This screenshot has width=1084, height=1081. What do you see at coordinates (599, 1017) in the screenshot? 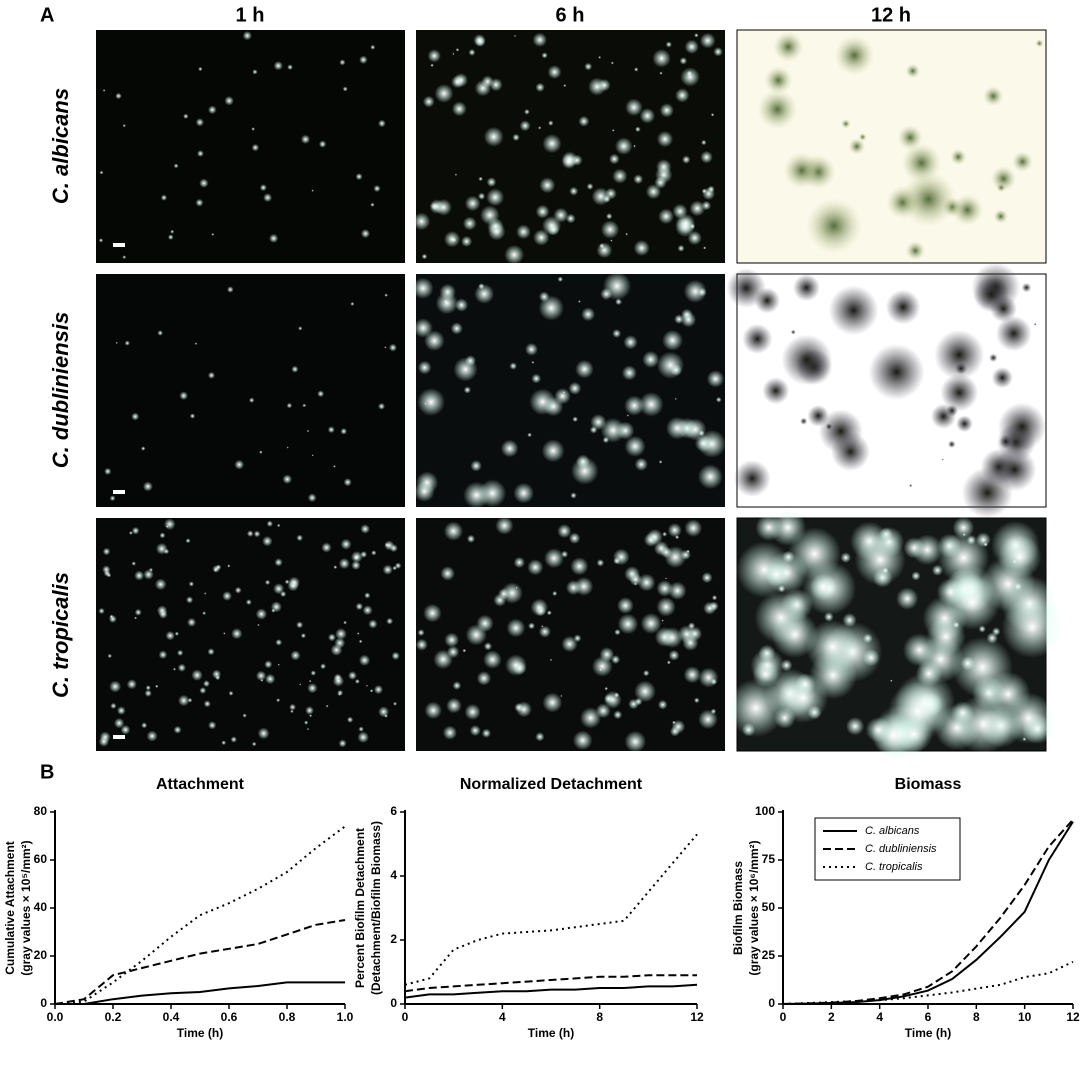
I see `x-tick-label: 8` at bounding box center [599, 1017].